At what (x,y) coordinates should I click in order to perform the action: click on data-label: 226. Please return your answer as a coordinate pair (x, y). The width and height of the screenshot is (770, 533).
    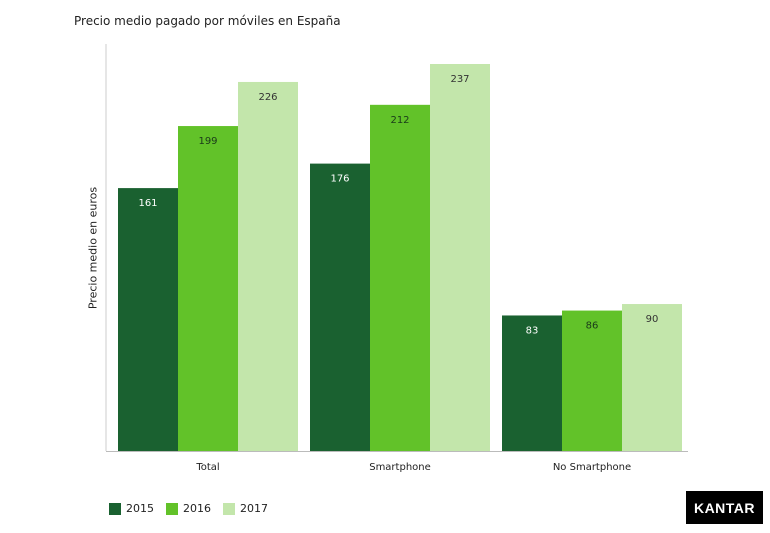
    Looking at the image, I should click on (267, 97).